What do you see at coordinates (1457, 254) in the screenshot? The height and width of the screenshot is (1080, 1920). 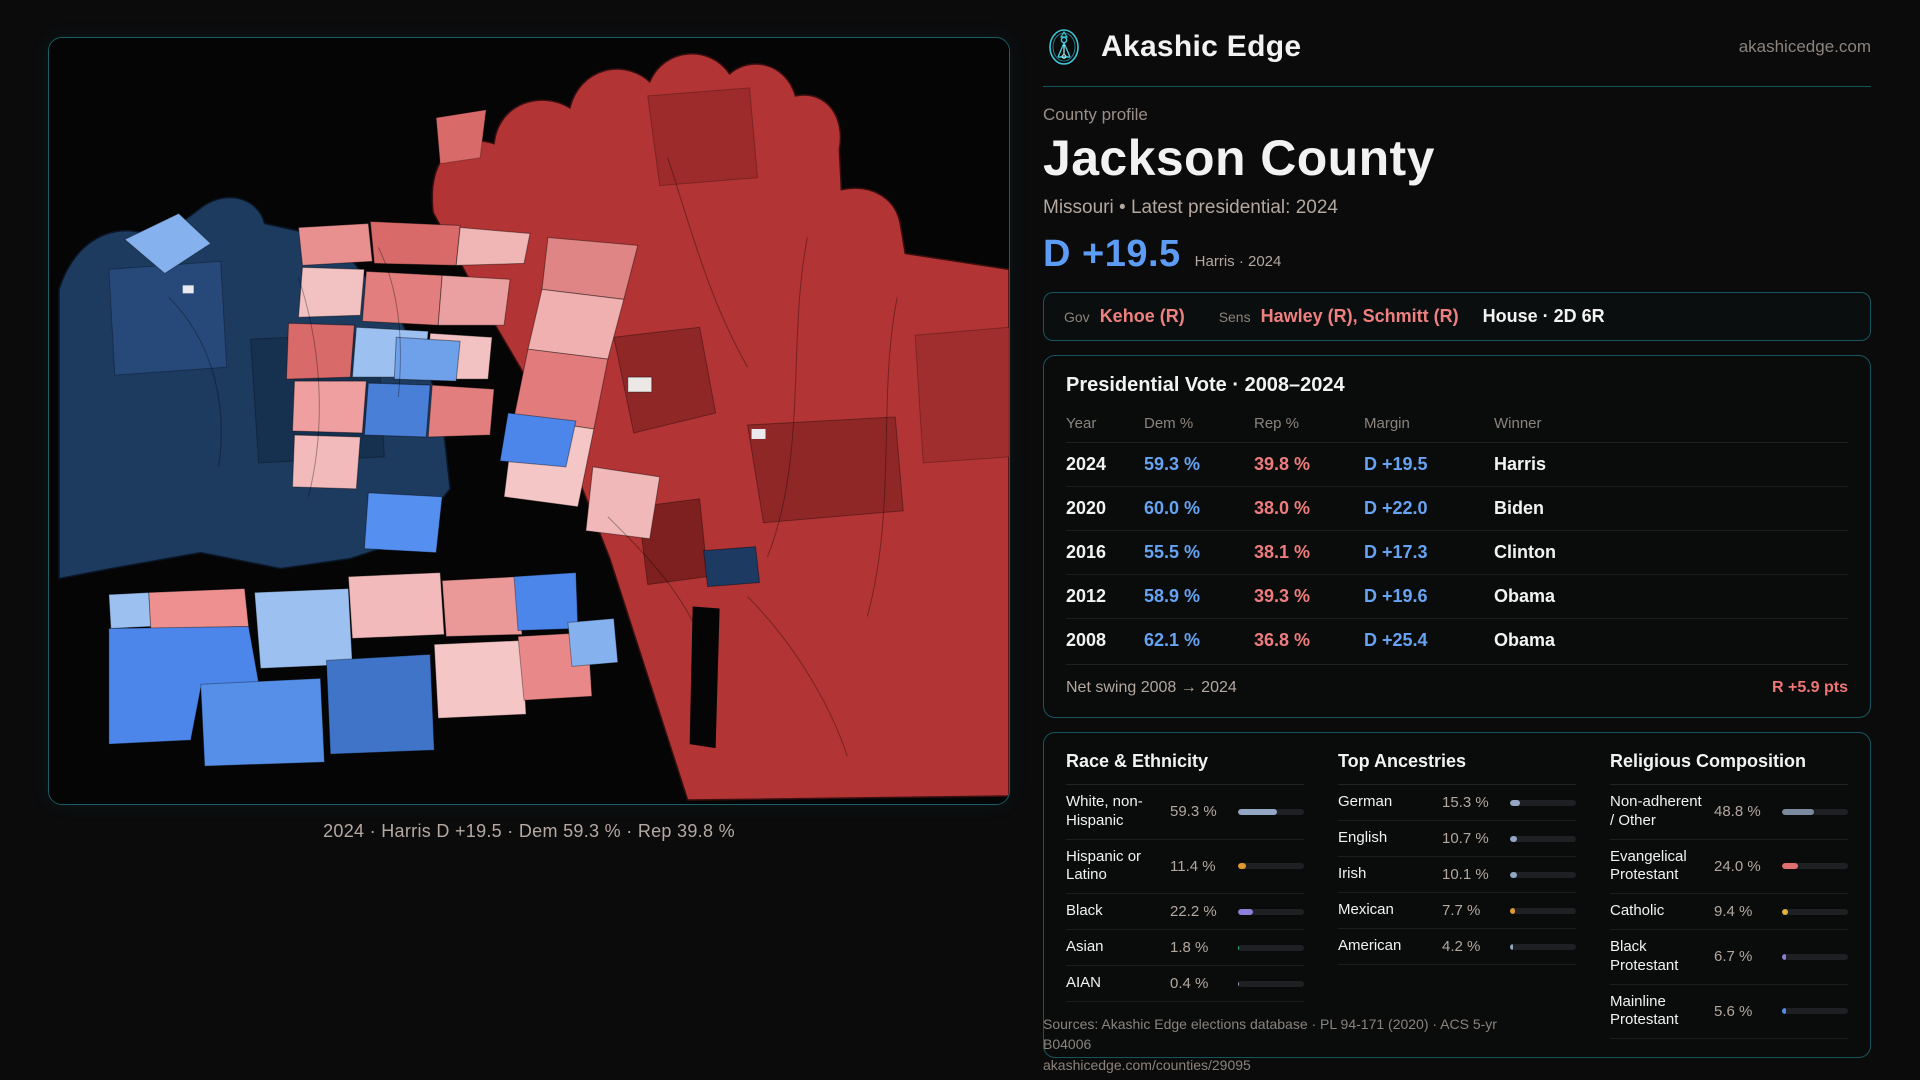 I see `margin-headline-row: D +19.5 Harris · 2024` at bounding box center [1457, 254].